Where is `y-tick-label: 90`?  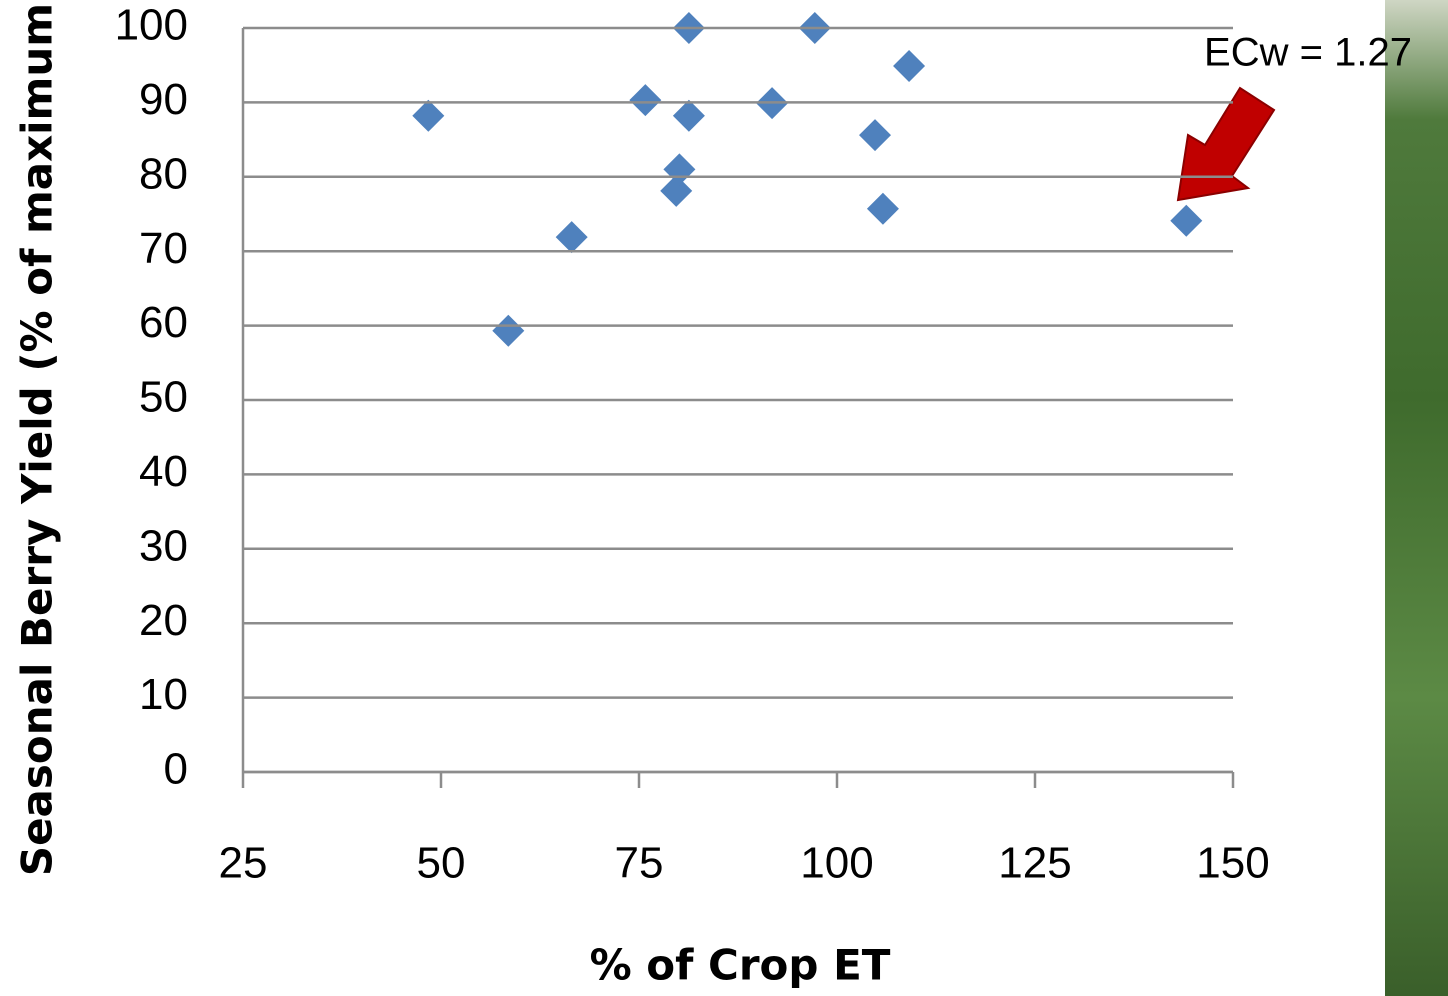
y-tick-label: 90 is located at coordinates (163, 99).